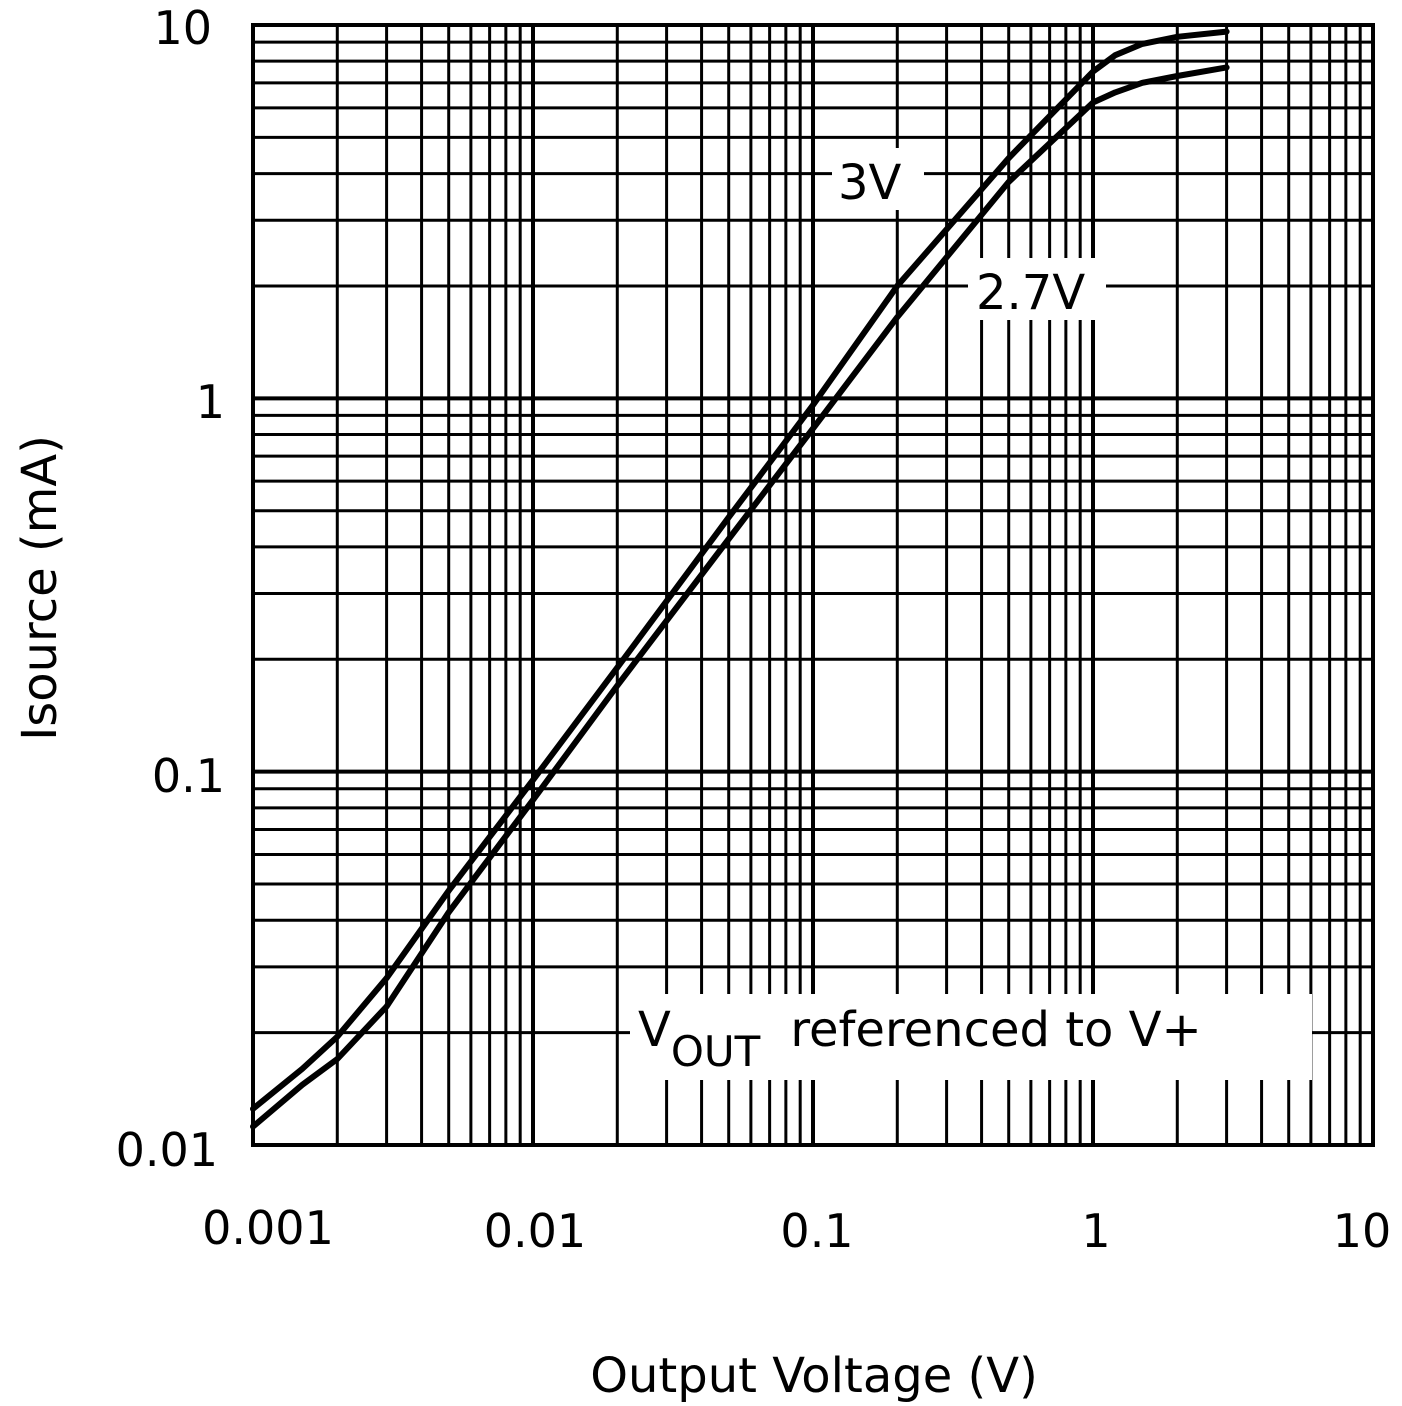  Describe the element at coordinates (188, 776) in the screenshot. I see `y-tick-label: 0.1` at that location.